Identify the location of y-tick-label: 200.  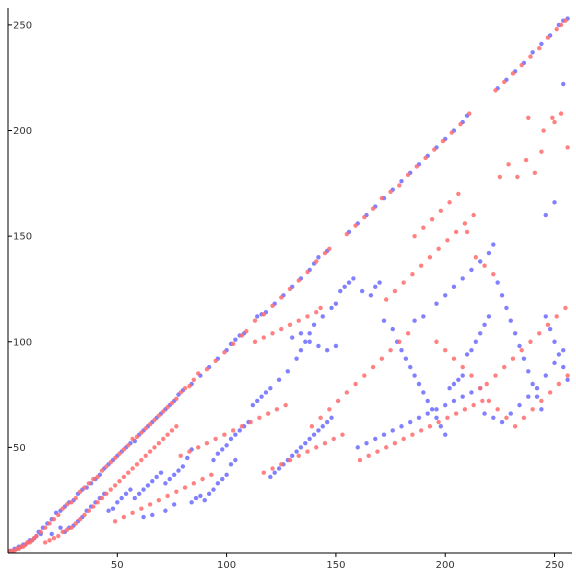
(22, 131).